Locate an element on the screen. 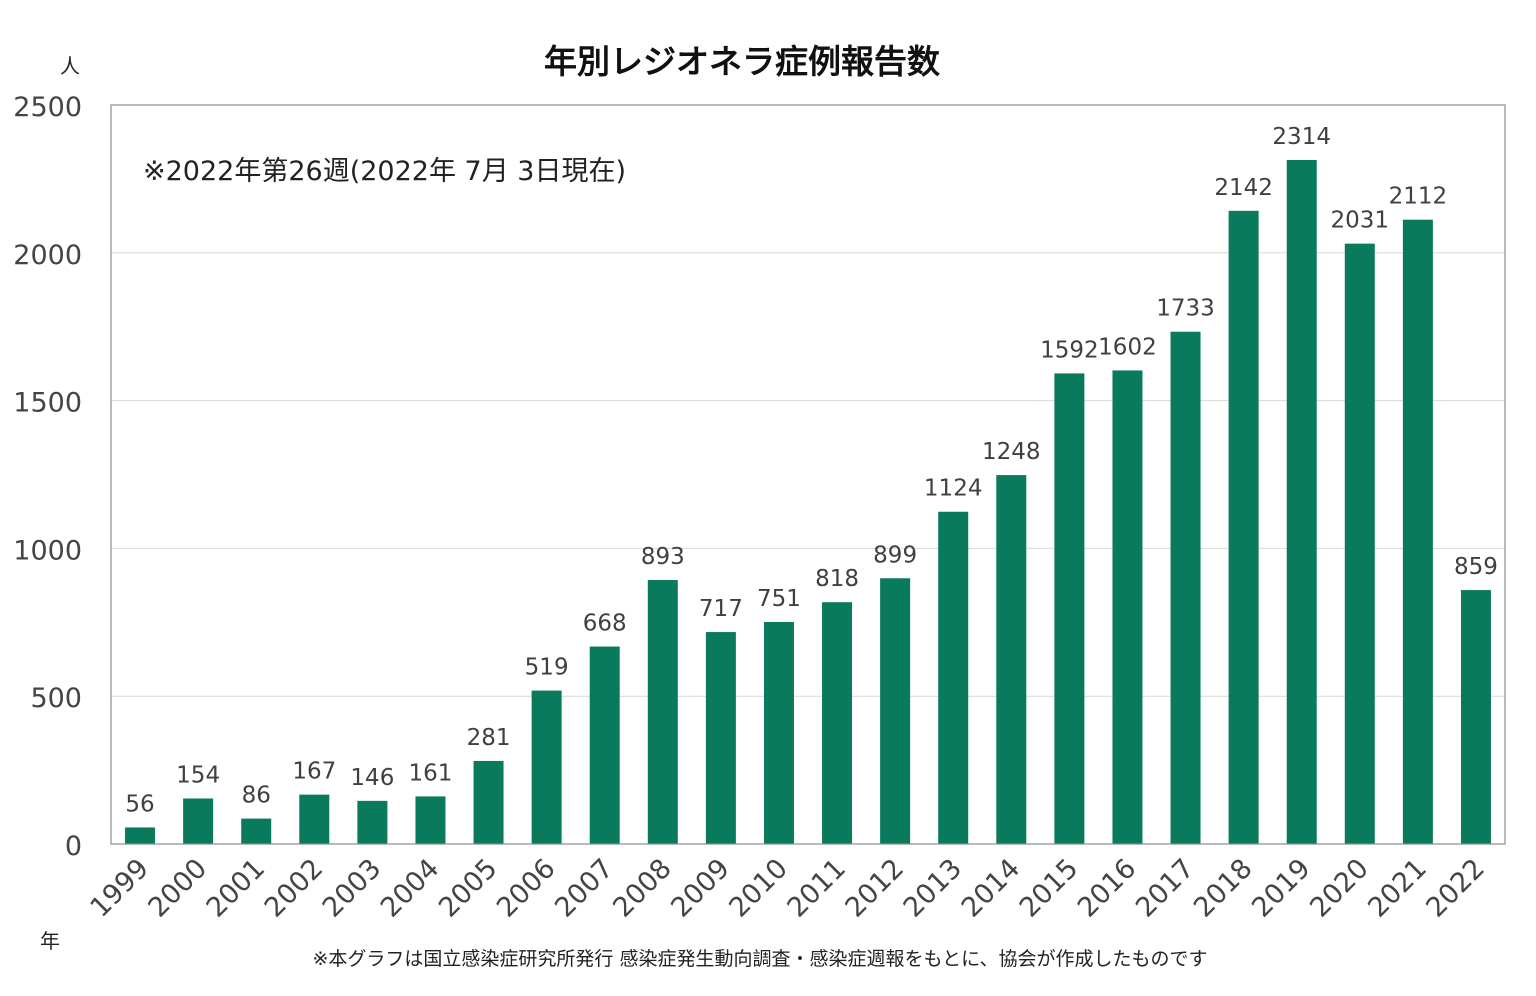 The height and width of the screenshot is (996, 1536). data-label-2017: 1733 is located at coordinates (1185, 309).